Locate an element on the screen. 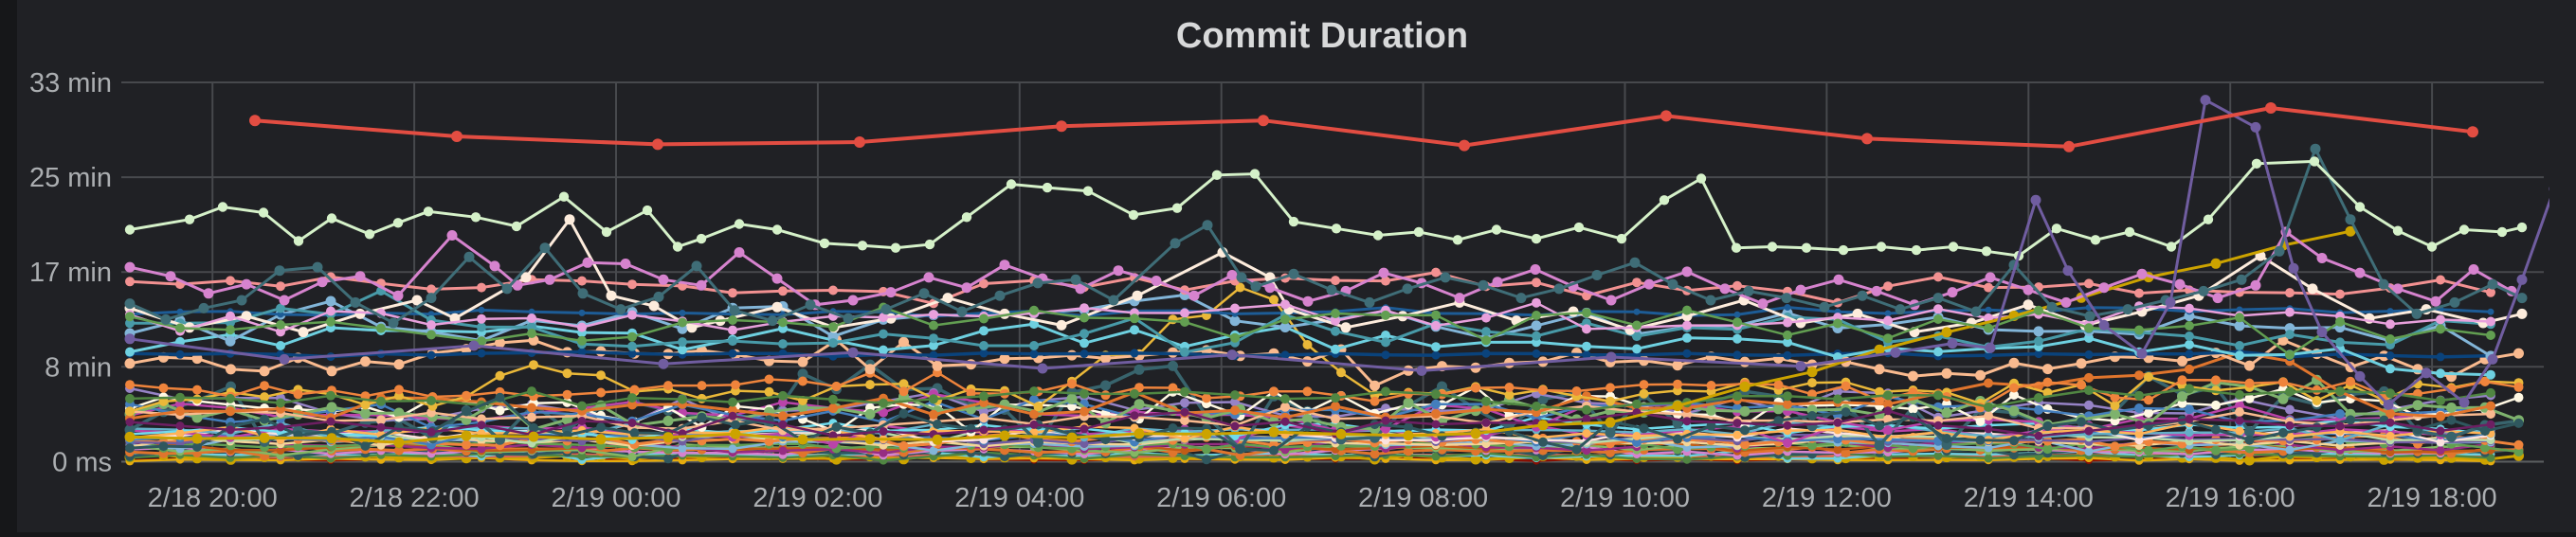  svg-text: 2/19 18:00 is located at coordinates (2432, 498).